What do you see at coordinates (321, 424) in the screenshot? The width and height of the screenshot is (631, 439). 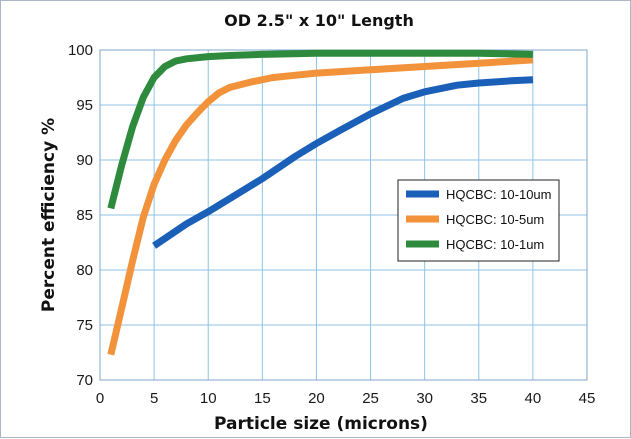 I see `x-axis-title: Particle size (microns)` at bounding box center [321, 424].